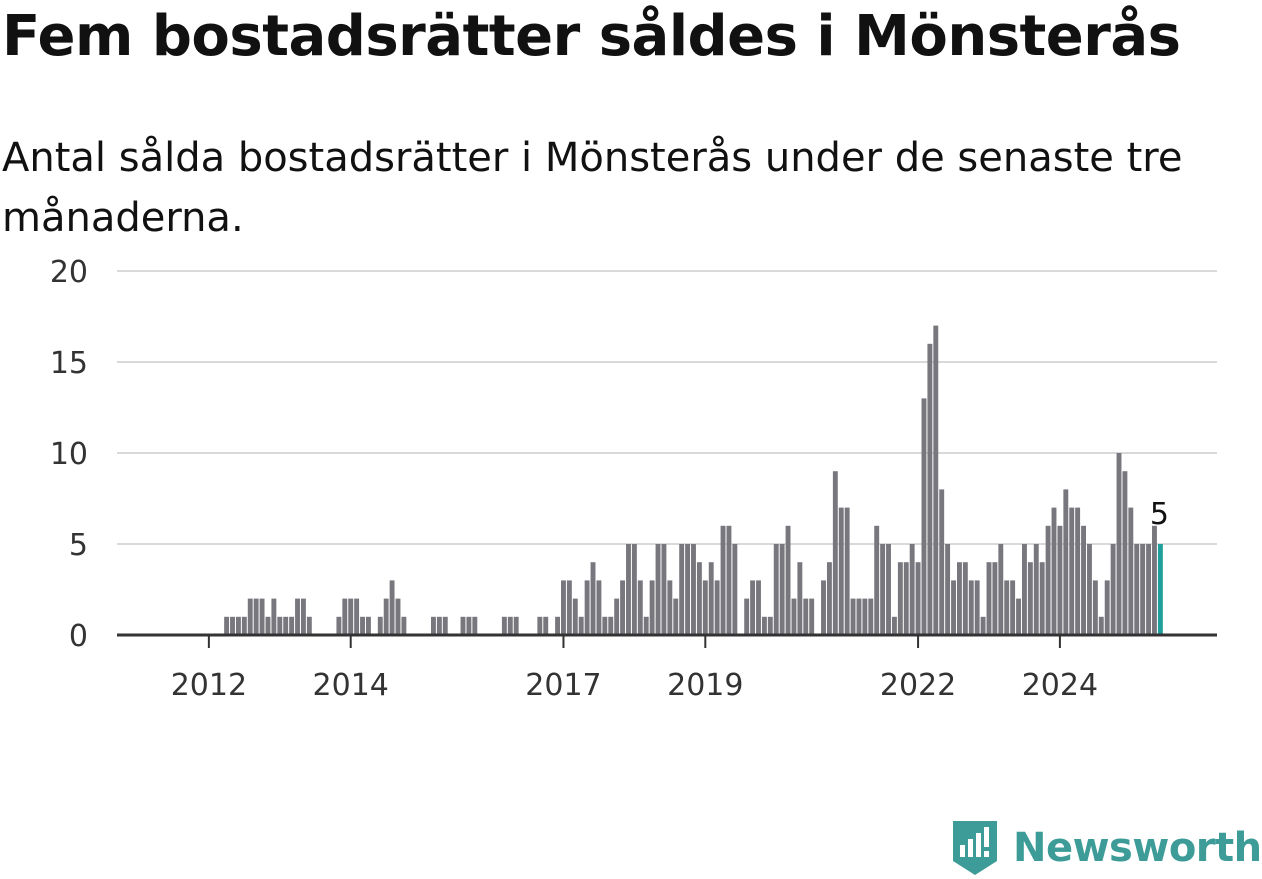 This screenshot has width=1262, height=879. I want to click on axes, so click(667, 640).